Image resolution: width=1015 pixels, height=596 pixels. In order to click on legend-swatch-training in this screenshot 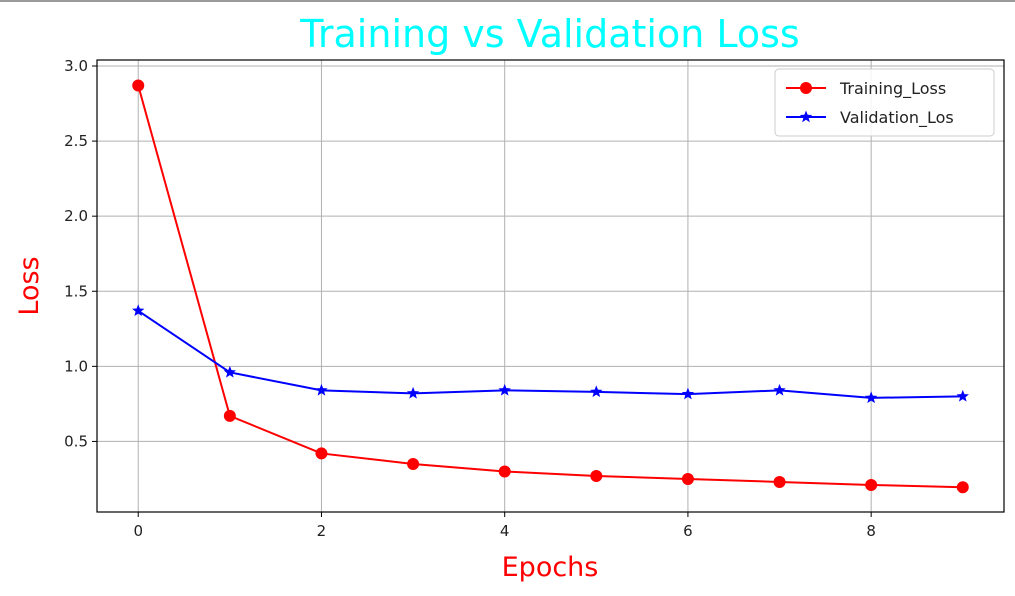, I will do `click(806, 88)`.